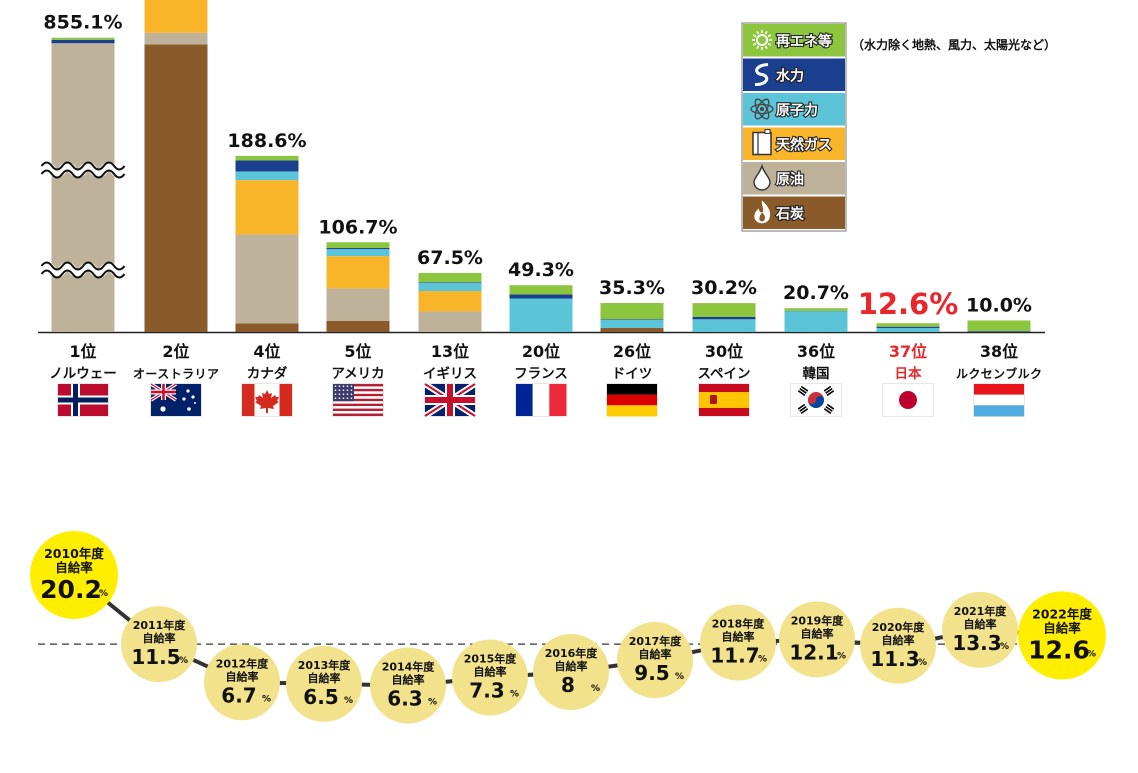 The image size is (1138, 773). I want to click on legend-note: （水力除く地熱、風力、太陽光など）, so click(954, 44).